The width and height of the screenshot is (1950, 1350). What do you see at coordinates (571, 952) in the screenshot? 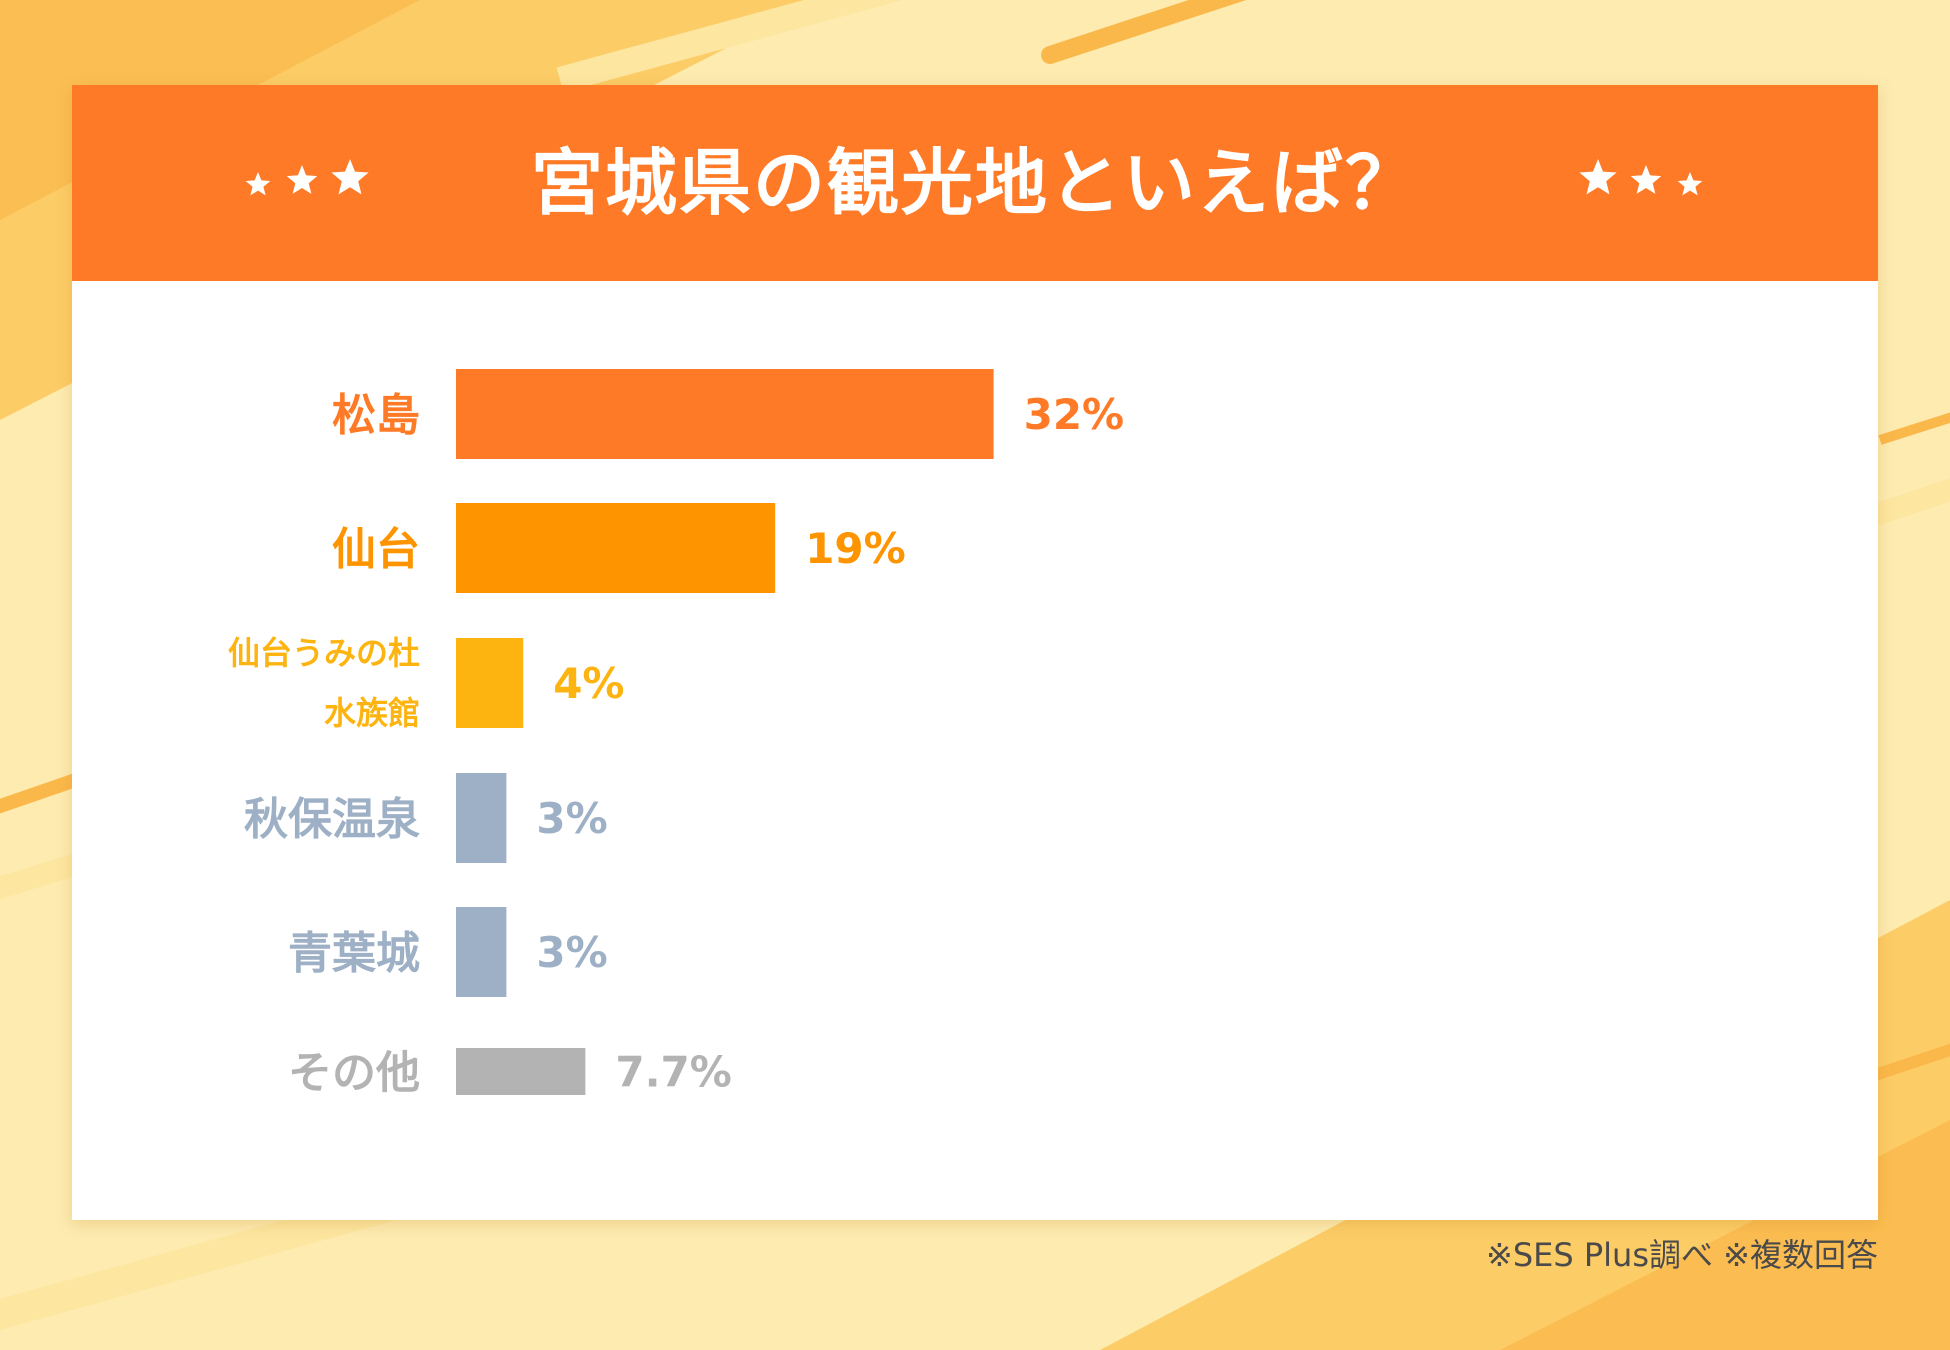
I see `value-label-5: 3%` at bounding box center [571, 952].